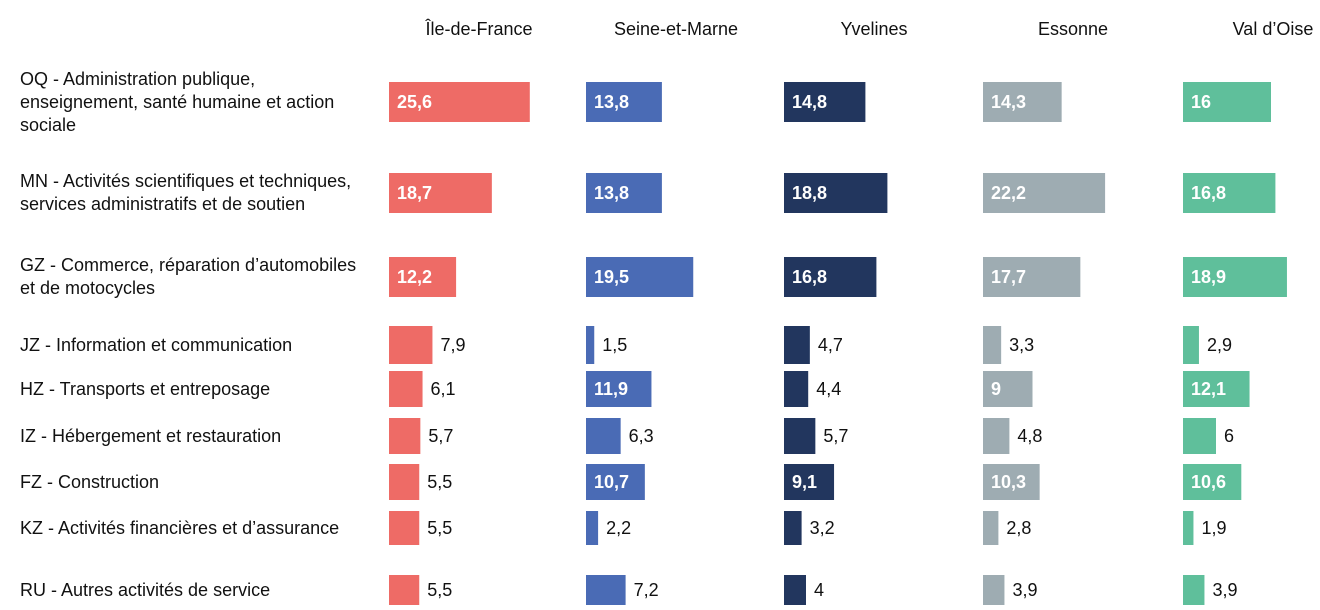 The image size is (1320, 610). Describe the element at coordinates (1008, 102) in the screenshot. I see `value-label: 14,3` at that location.